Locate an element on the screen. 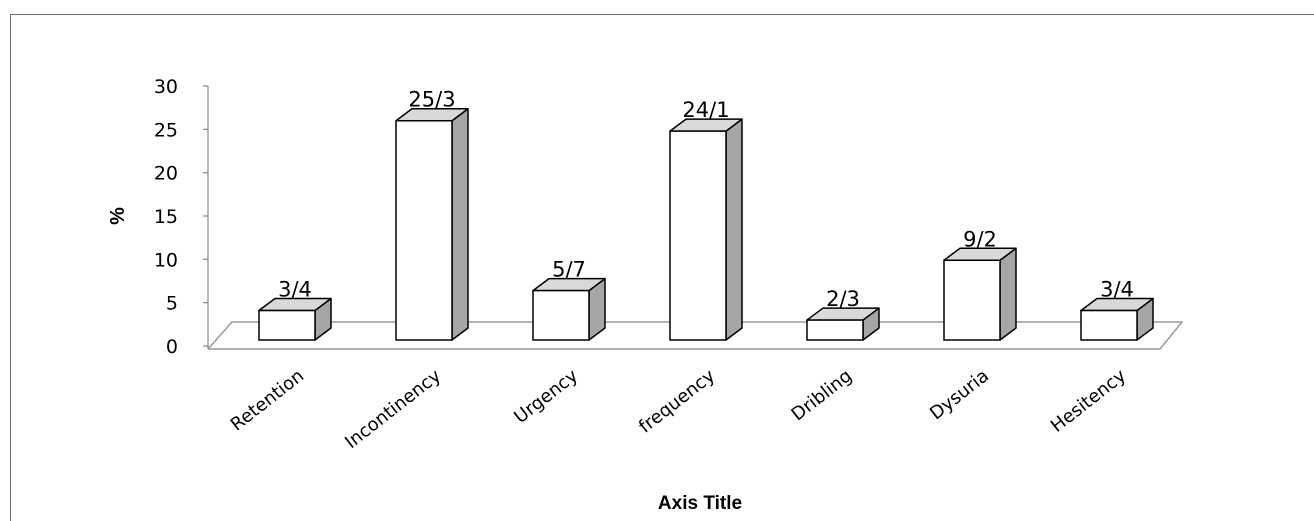 This screenshot has width=1314, height=521. data-label: 5/7 is located at coordinates (569, 270).